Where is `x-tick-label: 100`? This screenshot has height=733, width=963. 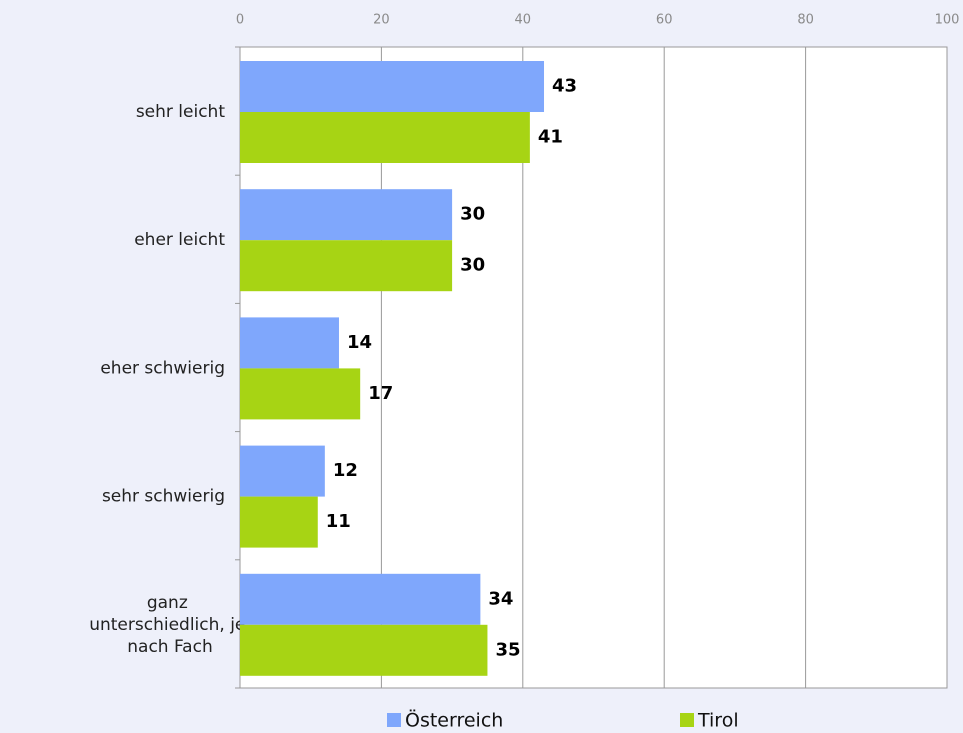
x-tick-label: 100 is located at coordinates (947, 20).